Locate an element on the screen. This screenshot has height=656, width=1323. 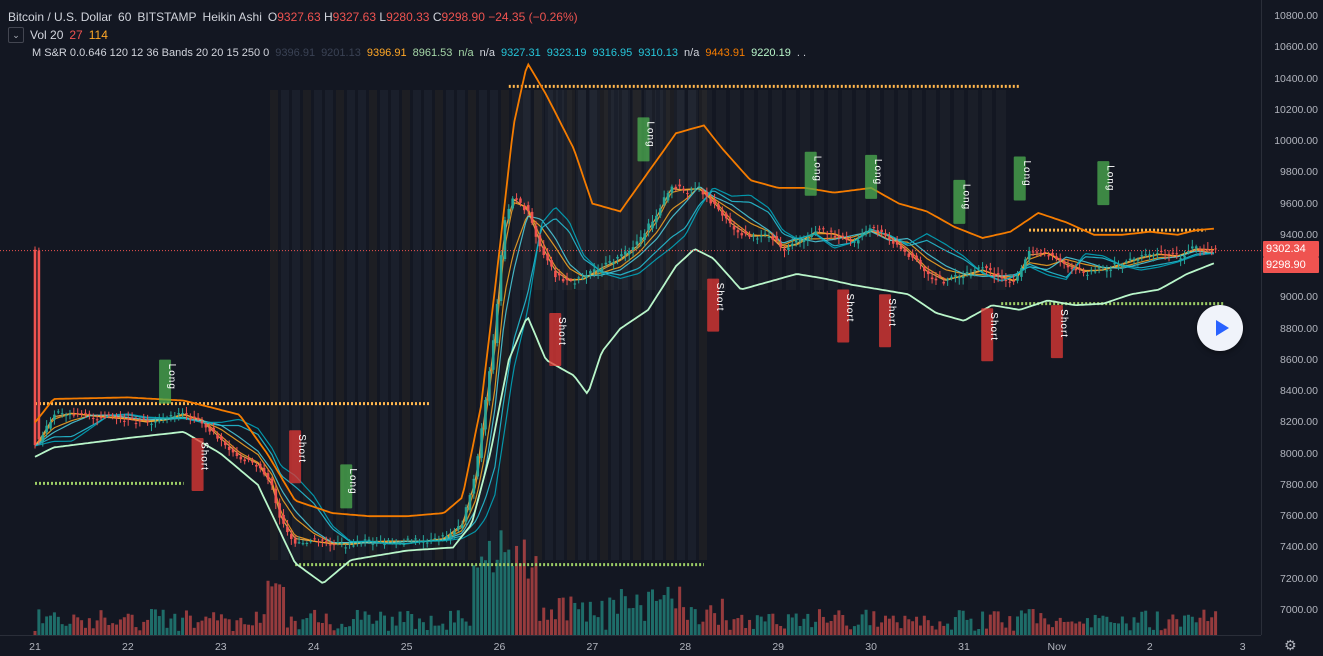
symbol-name: Bitcoin / U.S. Dollar is located at coordinates (60, 17).